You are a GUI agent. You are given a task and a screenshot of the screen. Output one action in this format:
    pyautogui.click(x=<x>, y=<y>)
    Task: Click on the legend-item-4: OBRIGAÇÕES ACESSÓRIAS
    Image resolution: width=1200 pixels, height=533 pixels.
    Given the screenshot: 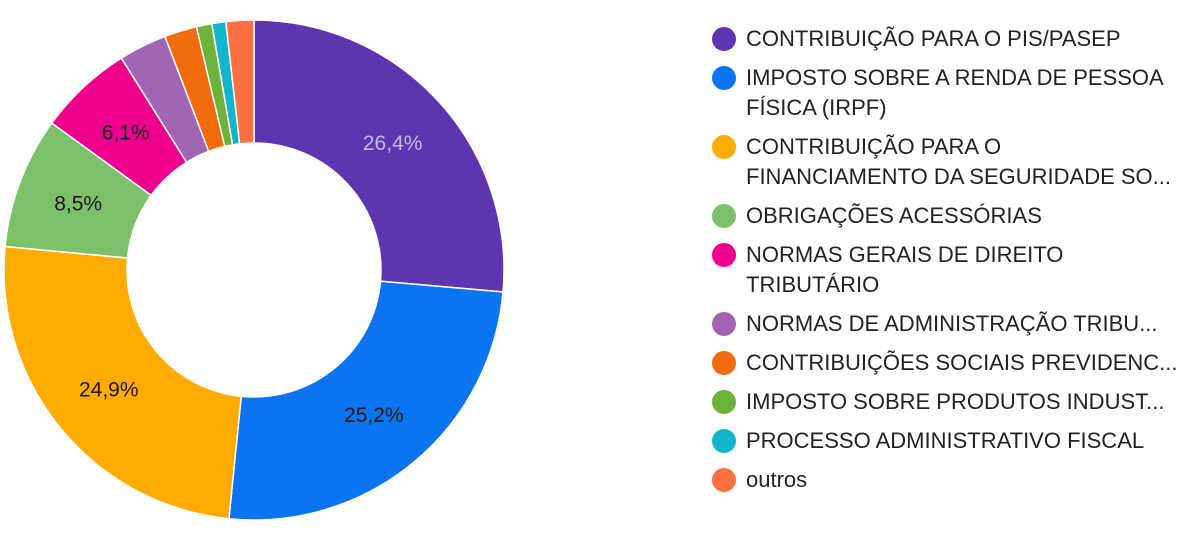 What is the action you would take?
    pyautogui.click(x=952, y=216)
    